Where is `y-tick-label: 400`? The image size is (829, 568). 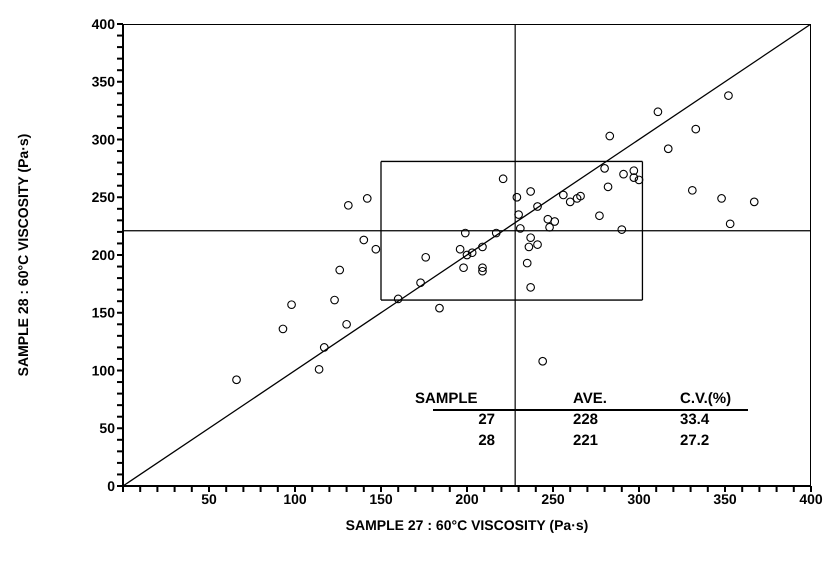
y-tick-label: 400 is located at coordinates (104, 24).